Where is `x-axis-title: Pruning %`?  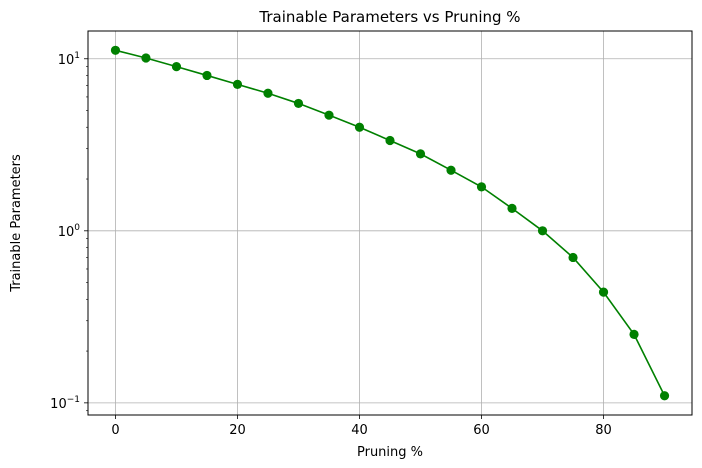
x-axis-title: Pruning % is located at coordinates (390, 452).